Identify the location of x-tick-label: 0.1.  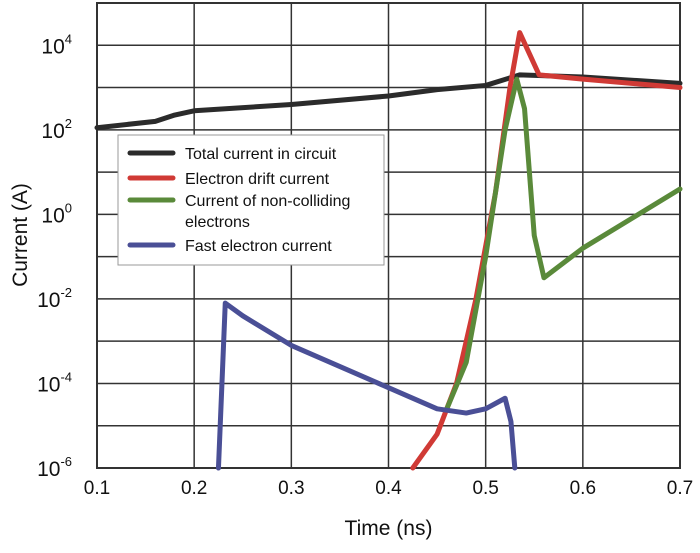
(97, 488).